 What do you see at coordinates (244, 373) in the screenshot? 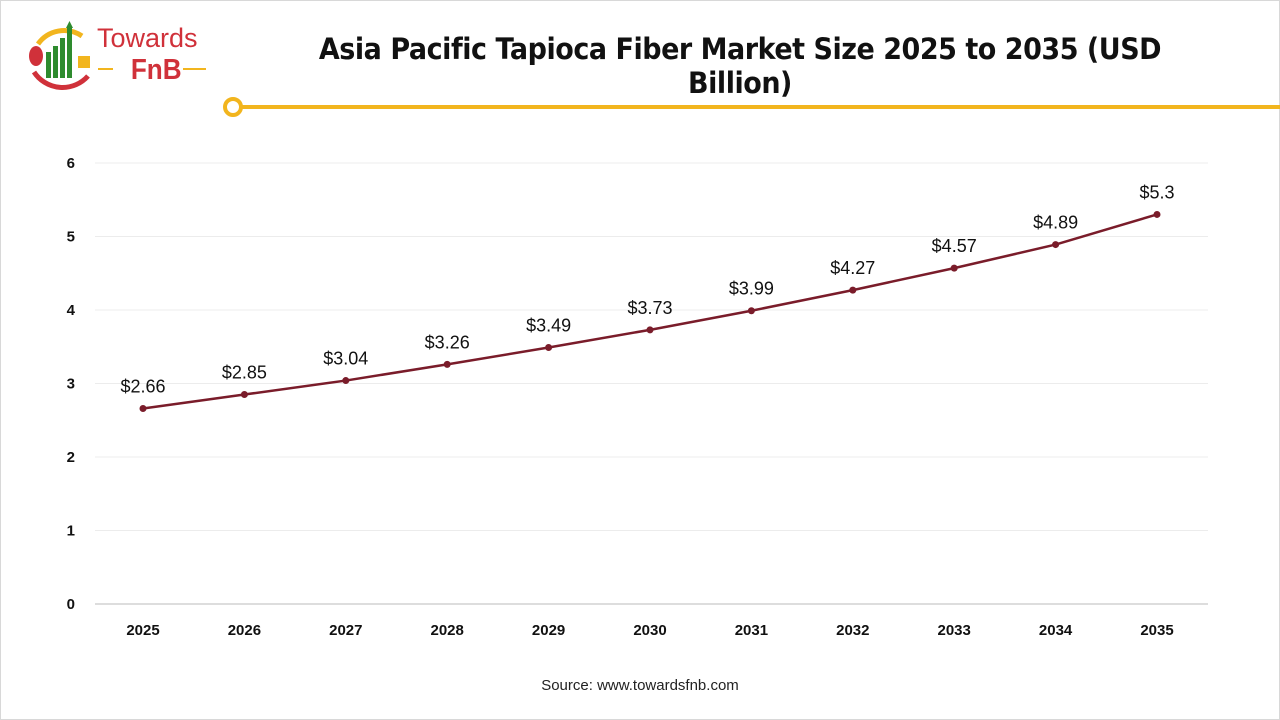
I see `data-label: $2.85` at bounding box center [244, 373].